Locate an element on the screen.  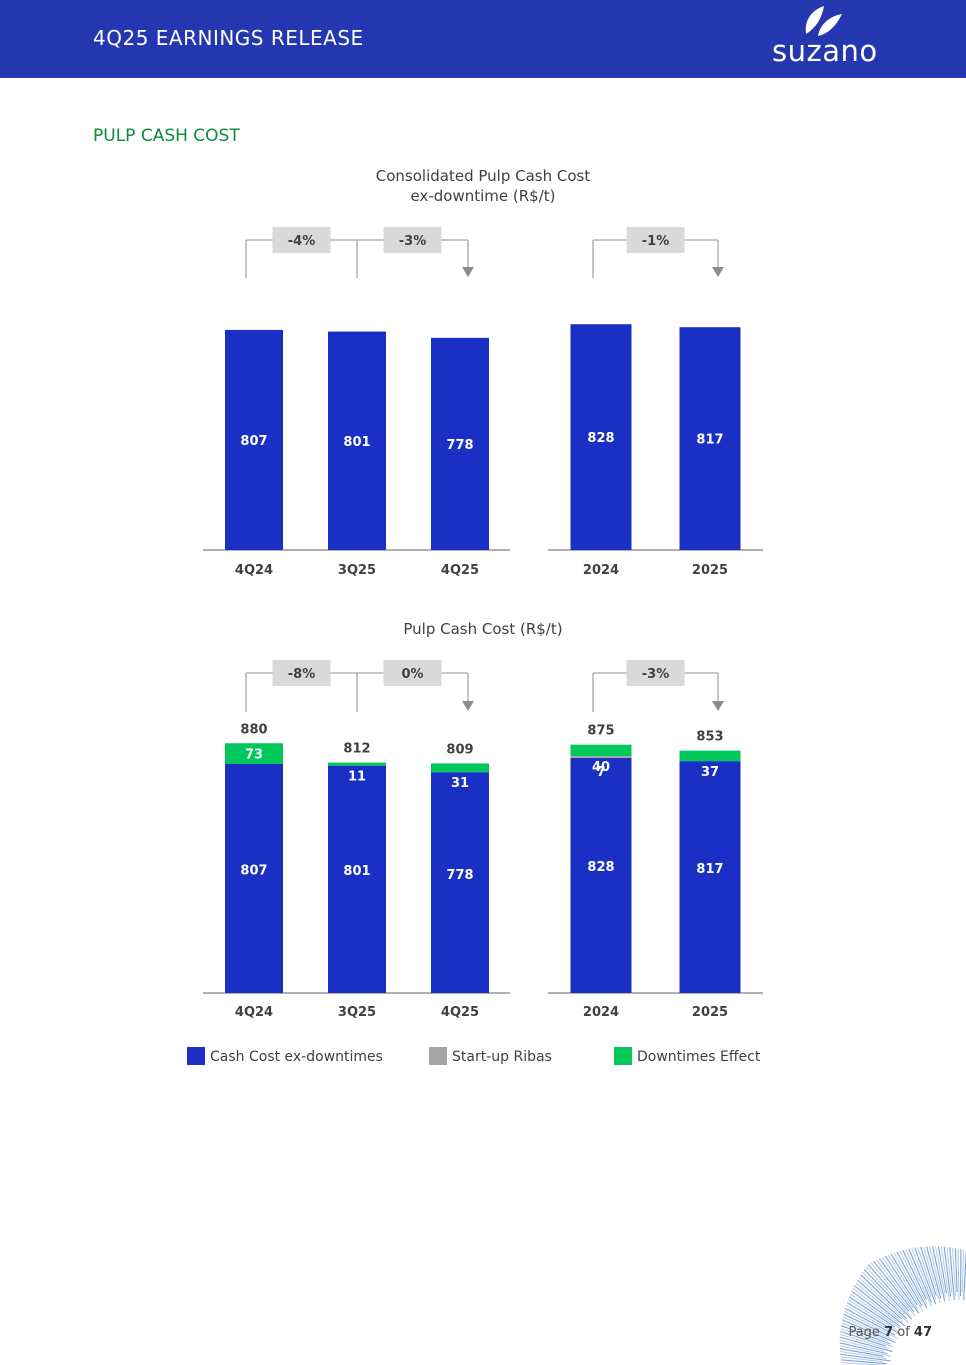
variation-label: -8% is located at coordinates (301, 674).